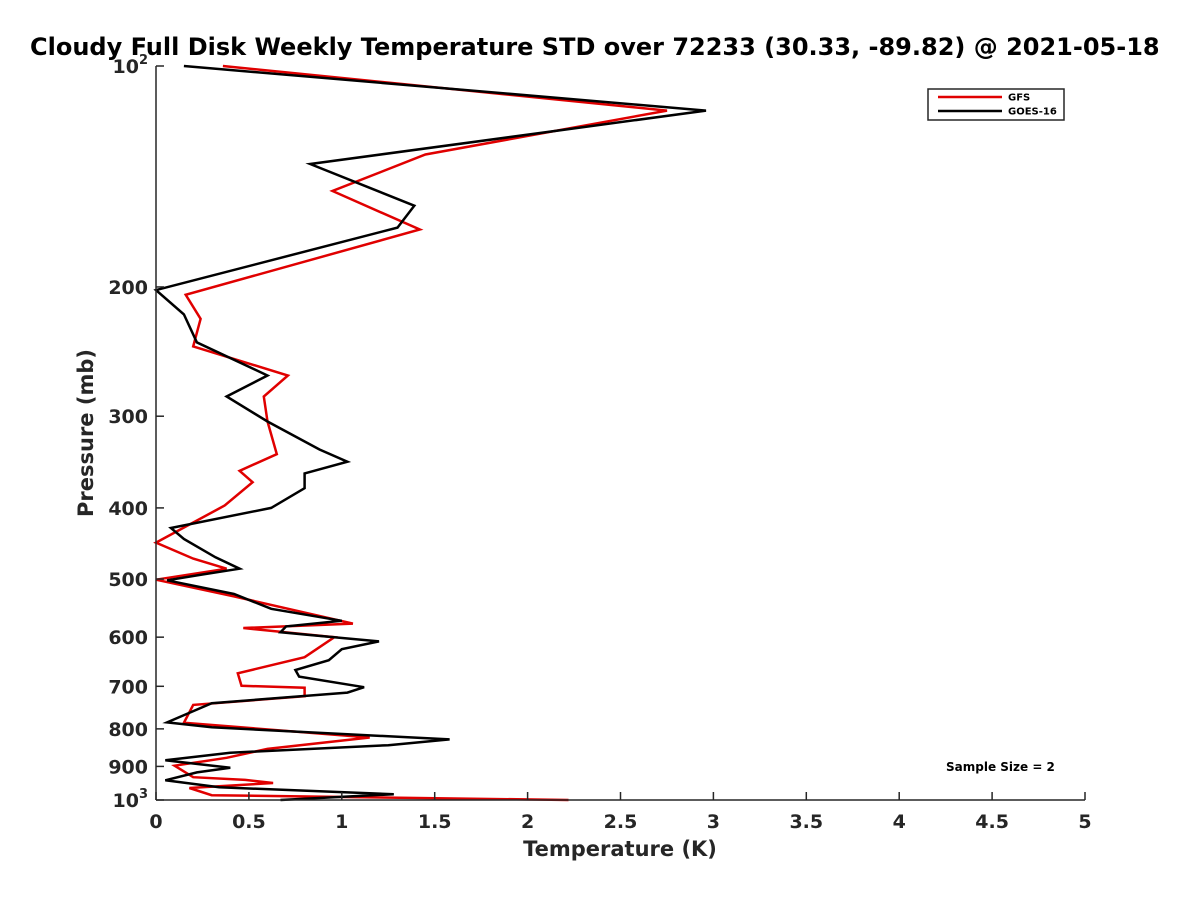 The width and height of the screenshot is (1200, 900). What do you see at coordinates (128, 730) in the screenshot?
I see `y-tick-label: 800` at bounding box center [128, 730].